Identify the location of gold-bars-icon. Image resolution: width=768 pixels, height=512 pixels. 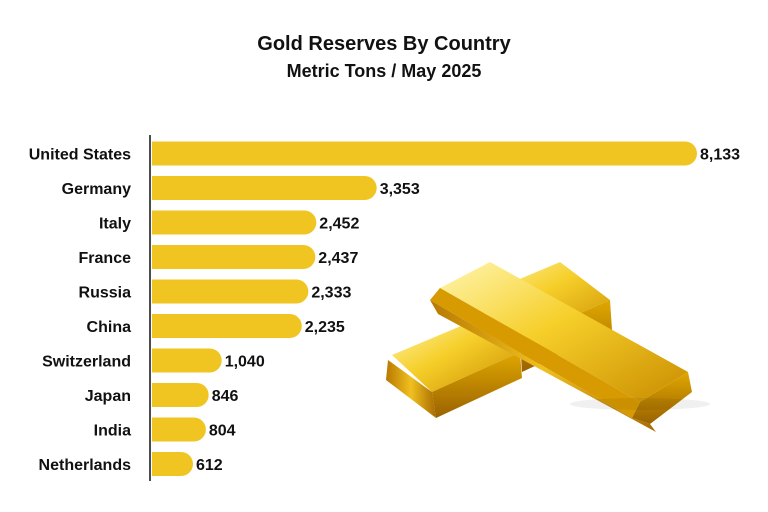
(548, 347).